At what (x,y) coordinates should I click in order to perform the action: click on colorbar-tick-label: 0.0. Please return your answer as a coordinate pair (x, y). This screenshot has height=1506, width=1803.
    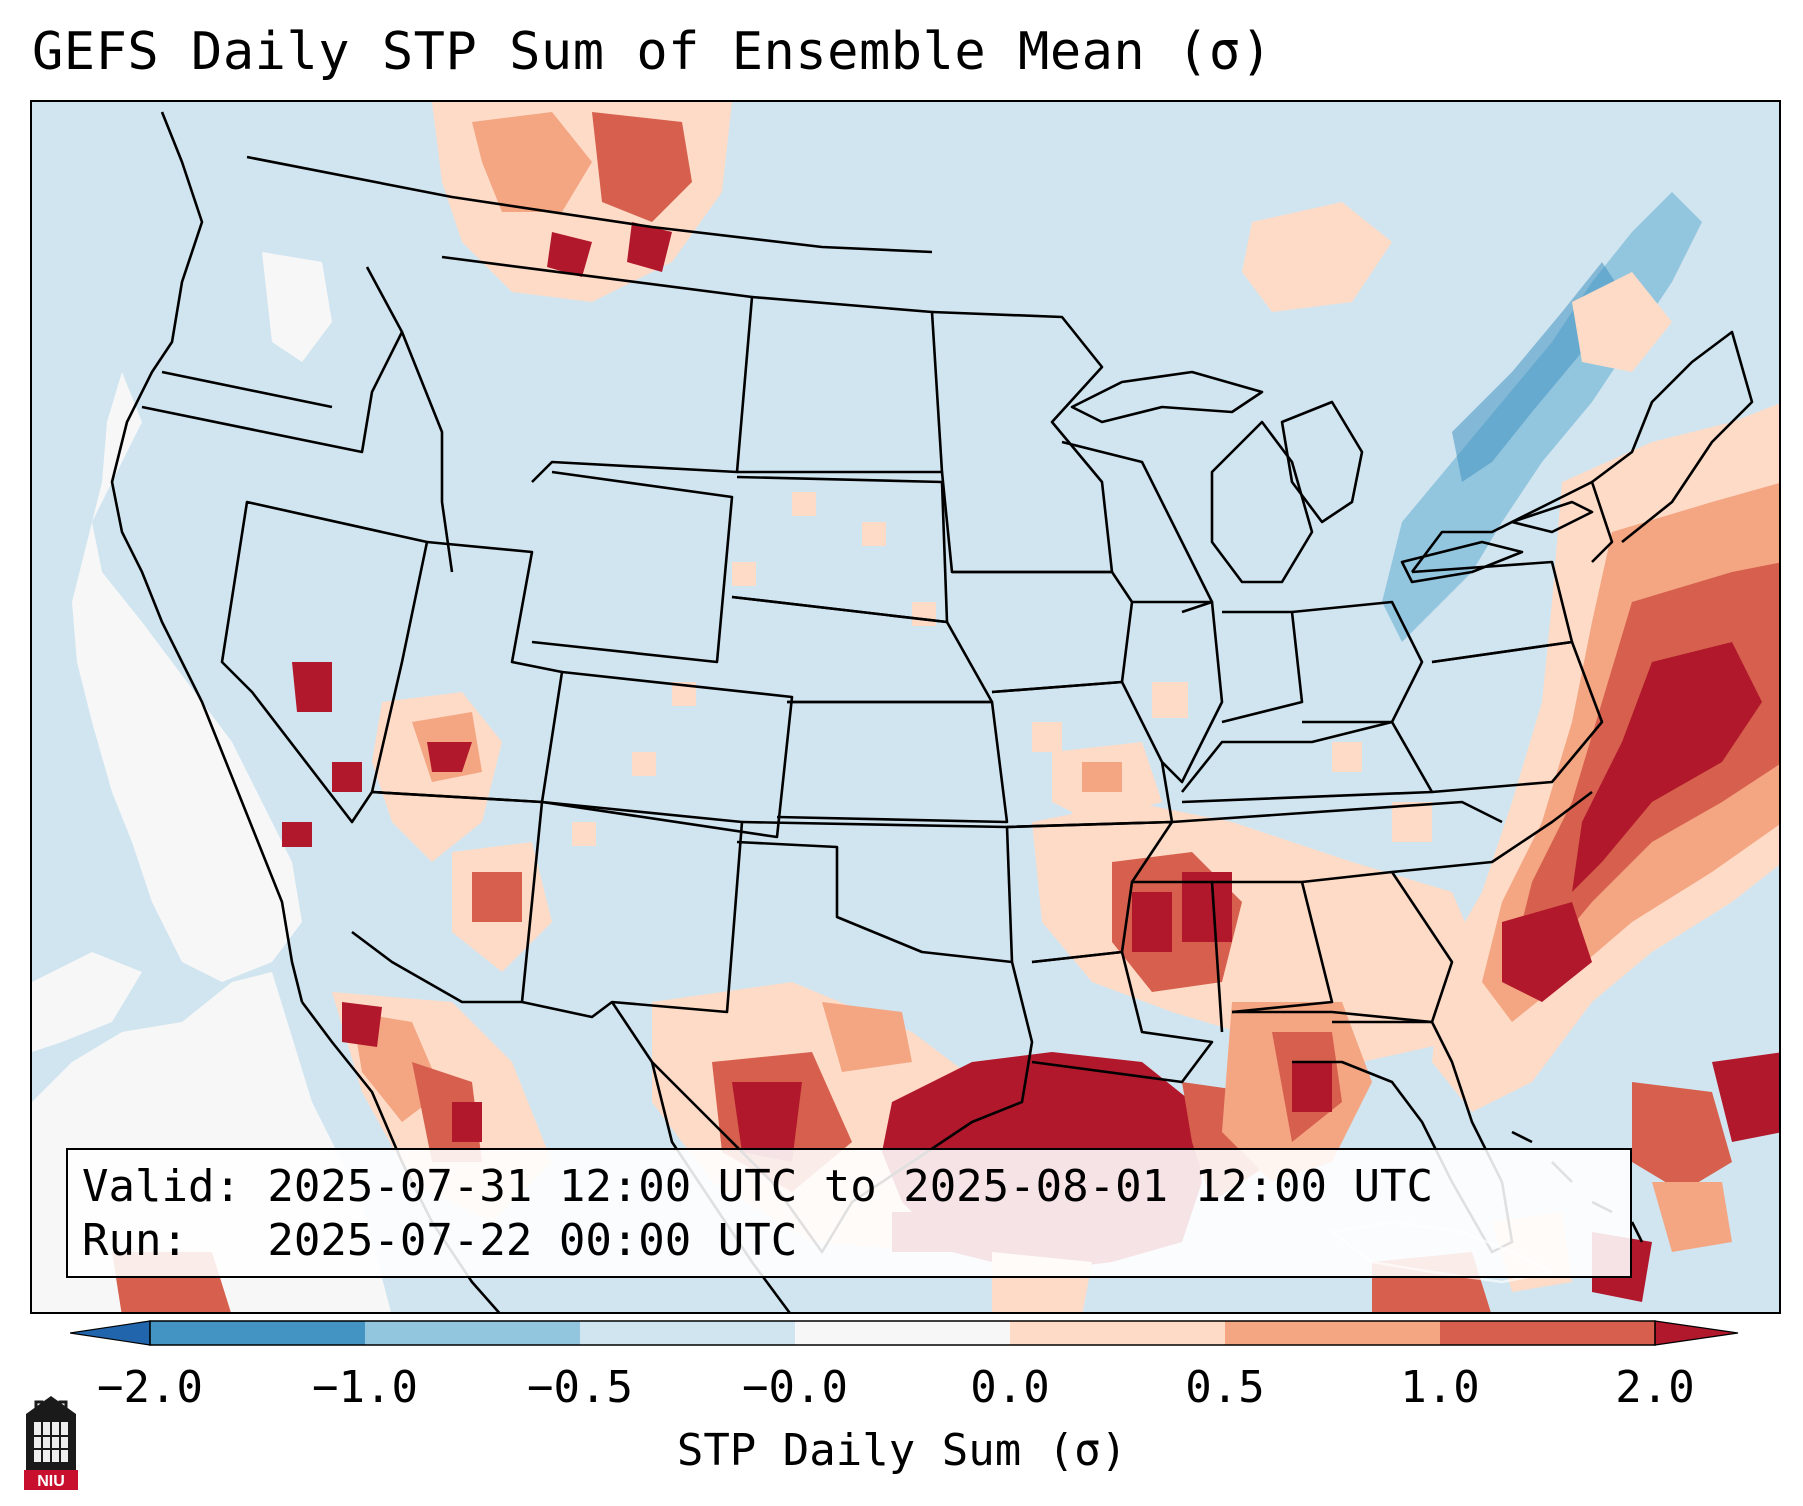
    Looking at the image, I should click on (1010, 1387).